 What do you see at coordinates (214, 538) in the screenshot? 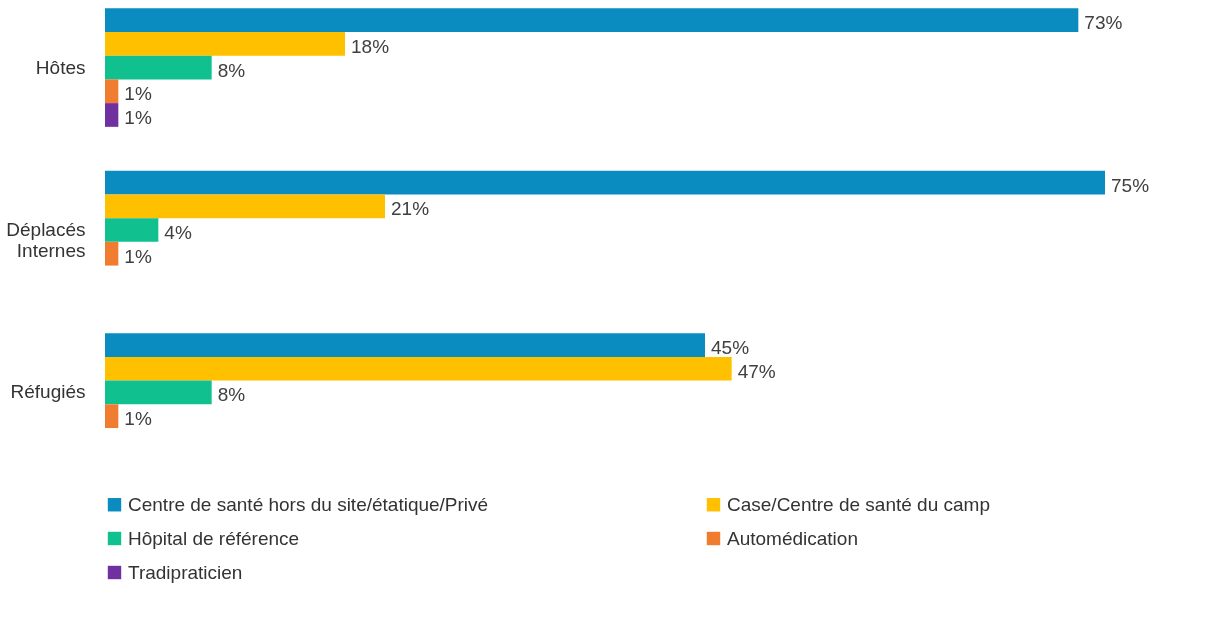
I see `legend-label: Hôpital de référence` at bounding box center [214, 538].